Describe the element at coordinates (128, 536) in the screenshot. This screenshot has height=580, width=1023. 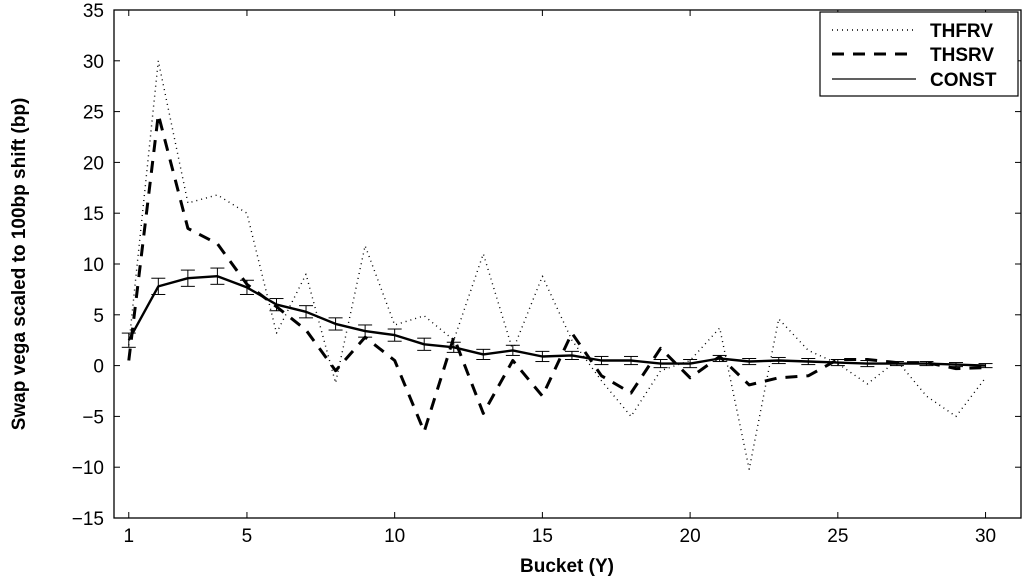
I see `x-tick-label: 1` at that location.